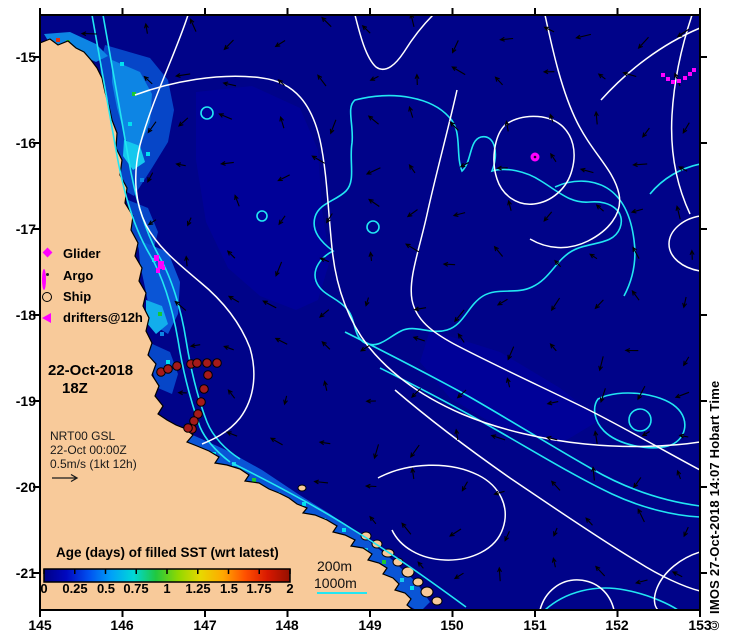 The height and width of the screenshot is (634, 741). Describe the element at coordinates (25, 487) in the screenshot. I see `lat-label-20: -20` at that location.